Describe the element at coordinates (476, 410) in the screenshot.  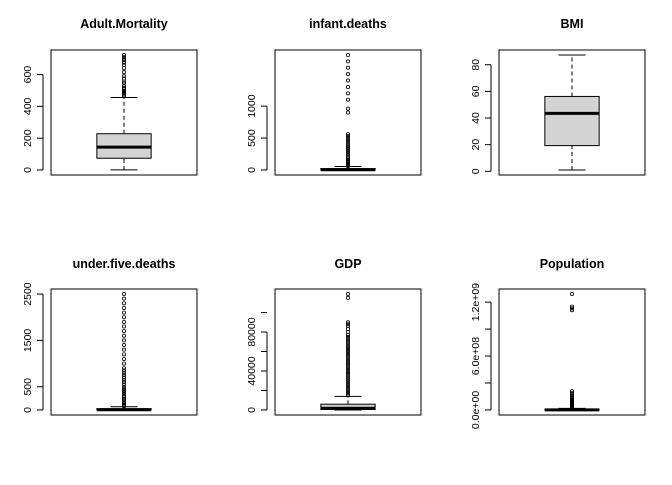
I see `y-tick-label: 0.0e+00` at that location.